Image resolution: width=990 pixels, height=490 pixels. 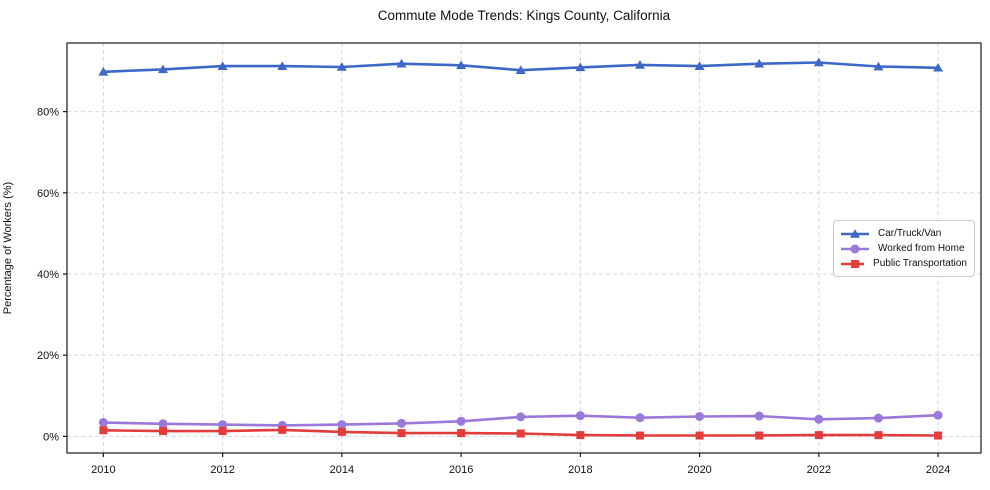 I want to click on legend-circle-swatch, so click(x=855, y=248).